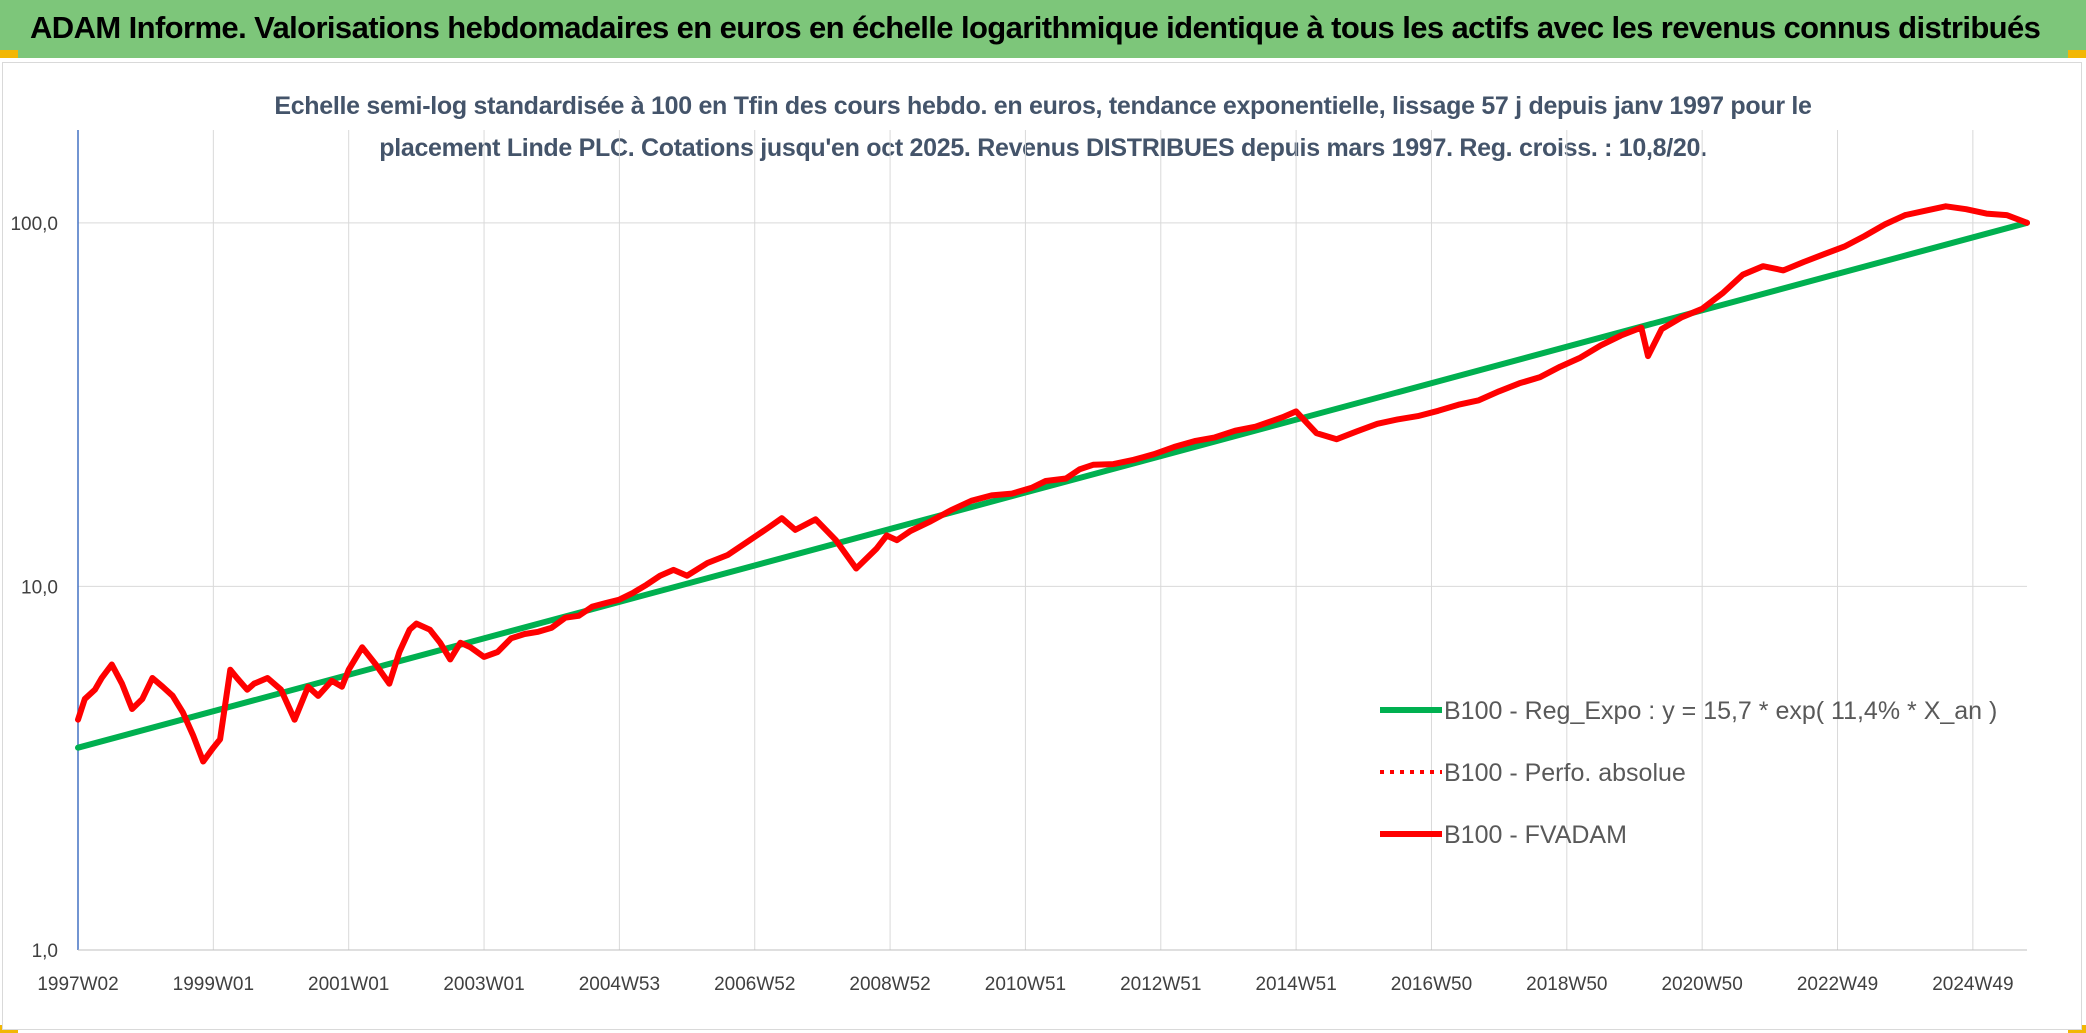 The width and height of the screenshot is (2086, 1033). What do you see at coordinates (1565, 773) in the screenshot?
I see `legend-label-1: B100 - Perfo. absolue` at bounding box center [1565, 773].